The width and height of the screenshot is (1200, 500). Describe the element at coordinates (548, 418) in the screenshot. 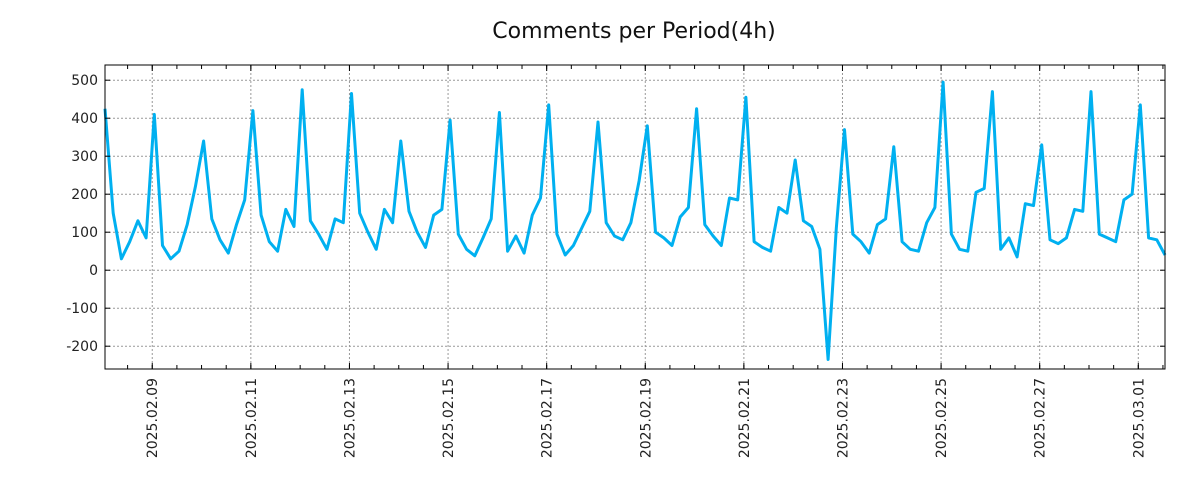

I see `x-tick-label: 2025.02.17` at that location.